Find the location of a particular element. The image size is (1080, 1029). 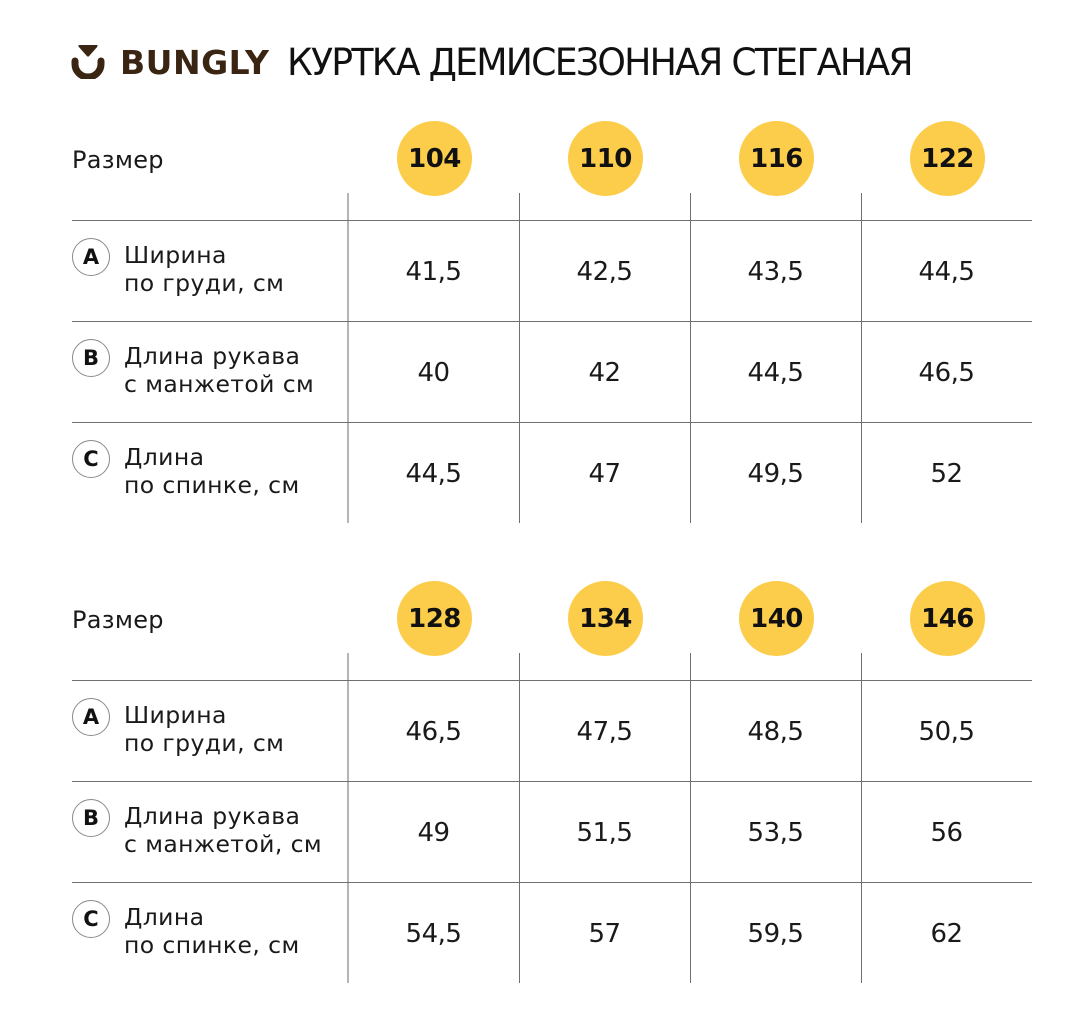

table-cell: 40 is located at coordinates (433, 372).